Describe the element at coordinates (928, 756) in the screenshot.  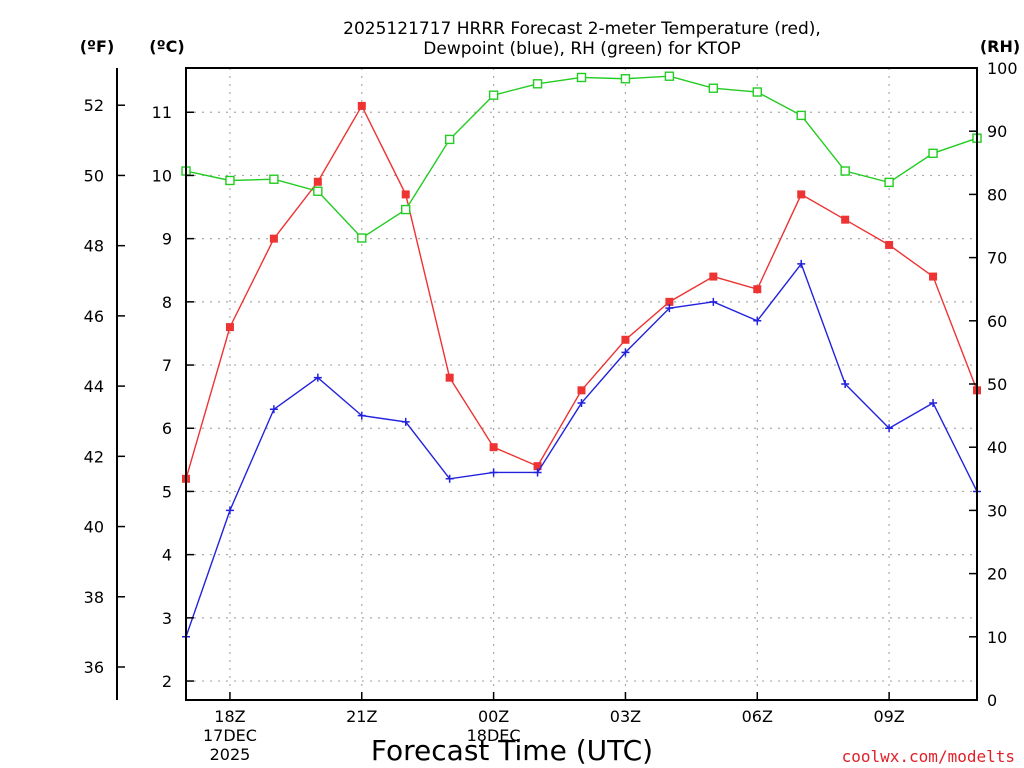
I see `credit-link: coolwx.com/modelts` at that location.